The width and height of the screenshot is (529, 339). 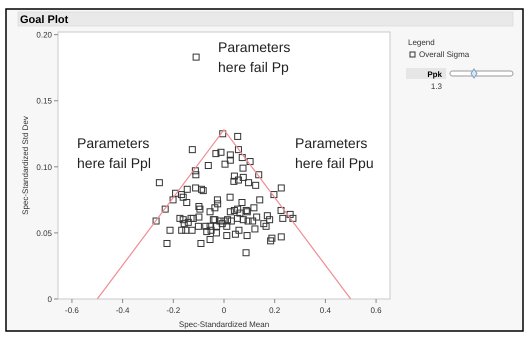 What do you see at coordinates (25, 165) in the screenshot?
I see `y-axis-title: Spec-Standardized Std Dev` at bounding box center [25, 165].